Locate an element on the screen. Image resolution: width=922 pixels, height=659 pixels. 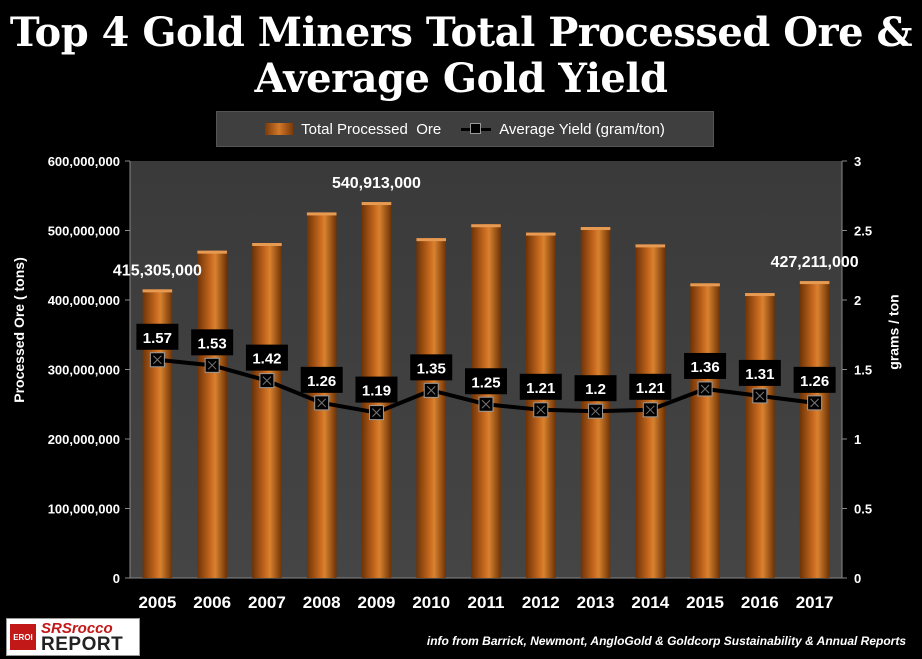
y-tick-label-right: 3 is located at coordinates (857, 161).